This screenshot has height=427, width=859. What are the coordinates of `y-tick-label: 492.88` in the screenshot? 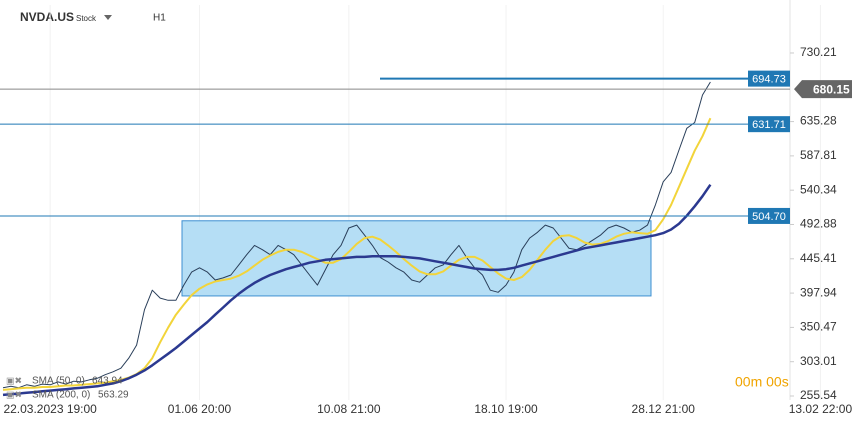 It's located at (818, 224).